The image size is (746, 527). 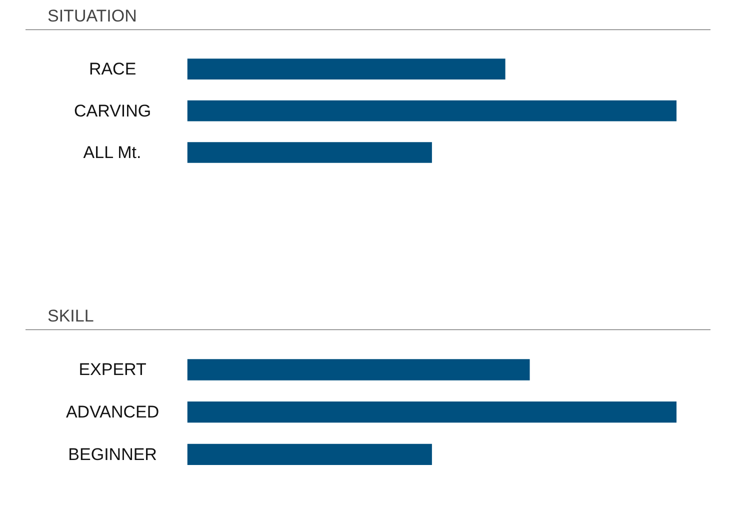 I want to click on y-tick-label: CARVING, so click(x=113, y=110).